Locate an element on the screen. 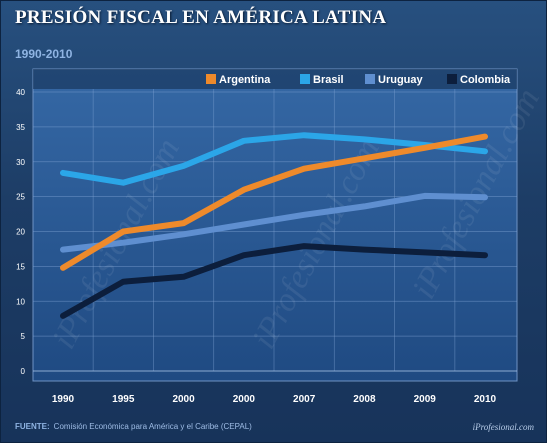 This screenshot has height=443, width=547. legend-label-uruguay: Uruguay is located at coordinates (401, 80).